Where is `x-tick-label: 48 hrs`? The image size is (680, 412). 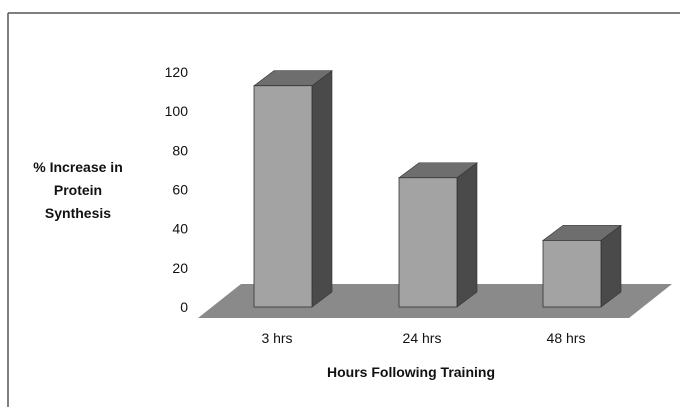
x-tick-label: 48 hrs is located at coordinates (566, 338).